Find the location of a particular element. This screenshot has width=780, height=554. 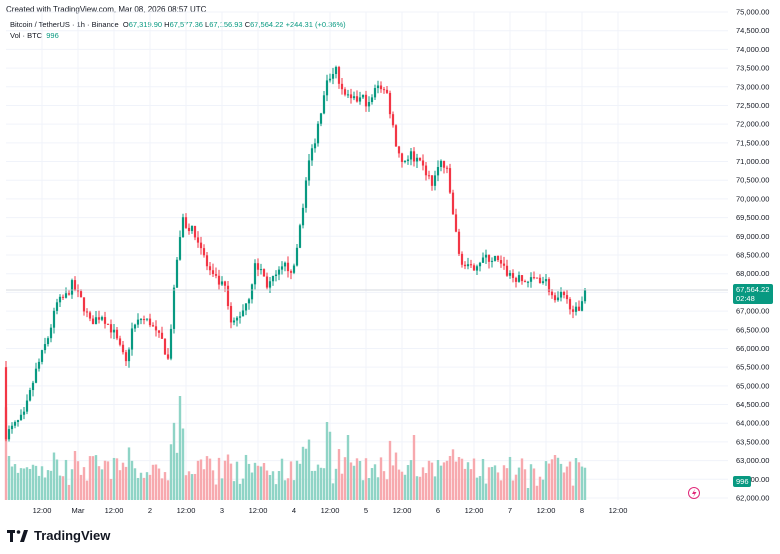

time-tick-label: 3 is located at coordinates (222, 510).